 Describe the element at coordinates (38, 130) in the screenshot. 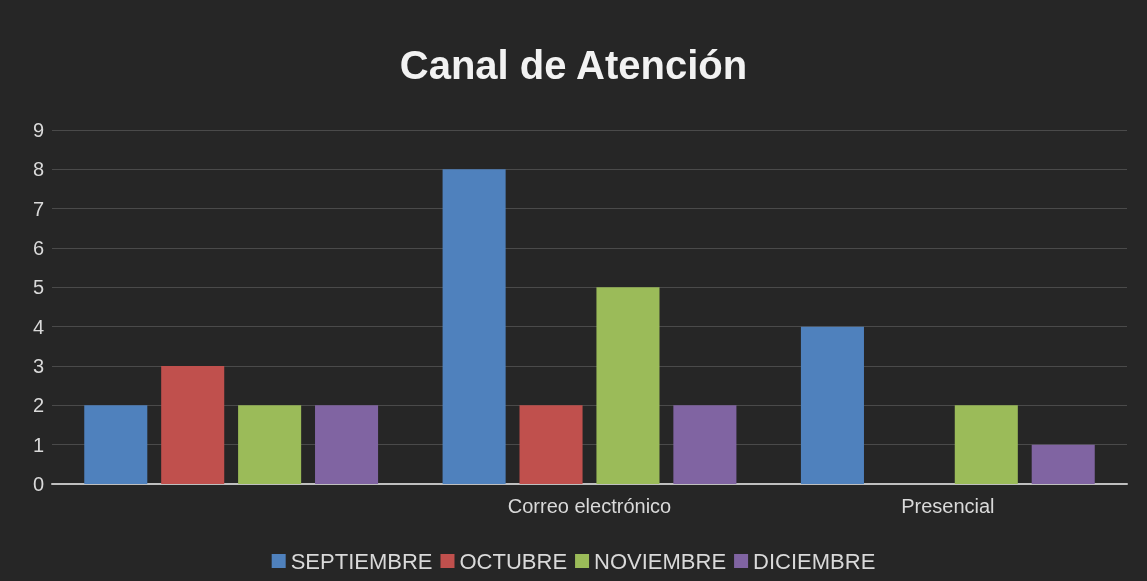

I see `y-tick-label: 9` at that location.